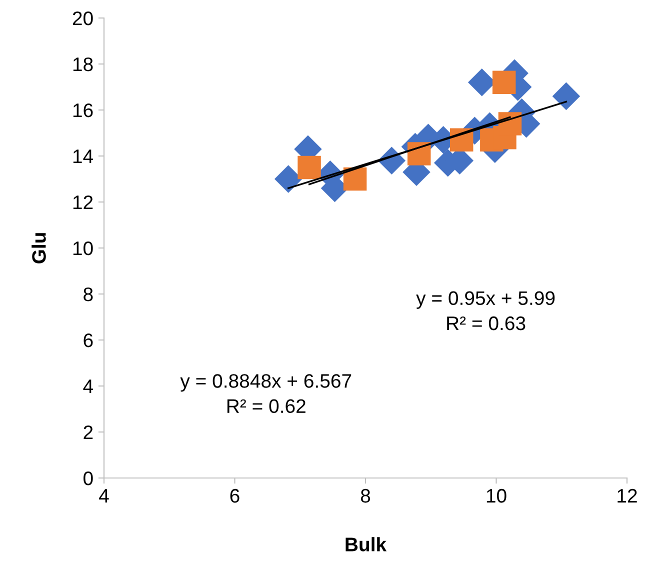 The height and width of the screenshot is (571, 645). Describe the element at coordinates (266, 394) in the screenshot. I see `annotation: y = 0.8848x + 6.567 R² = 0.62` at that location.